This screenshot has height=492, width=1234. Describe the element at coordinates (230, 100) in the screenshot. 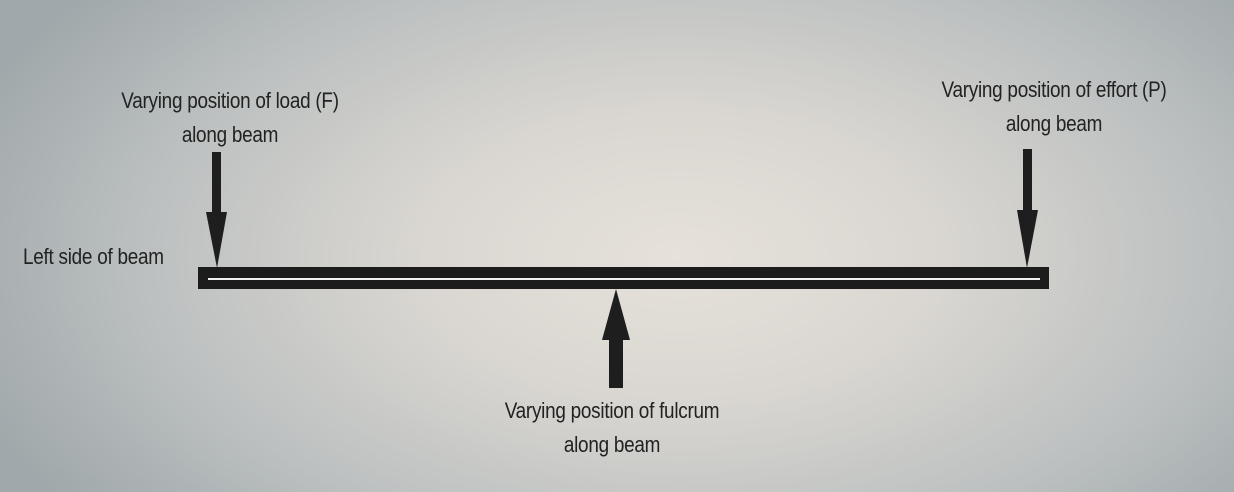

I see `load-label-line1: Varying position of load (F)` at that location.